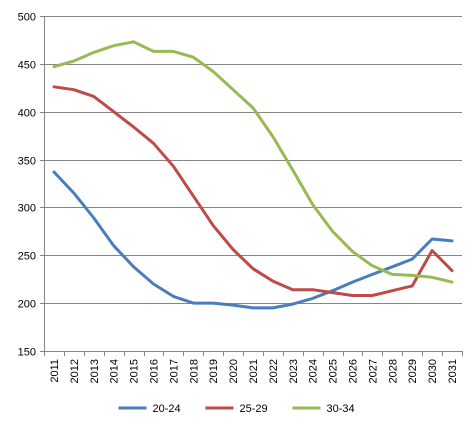  What do you see at coordinates (135, 371) in the screenshot?
I see `x-tick-label: 2015` at bounding box center [135, 371].